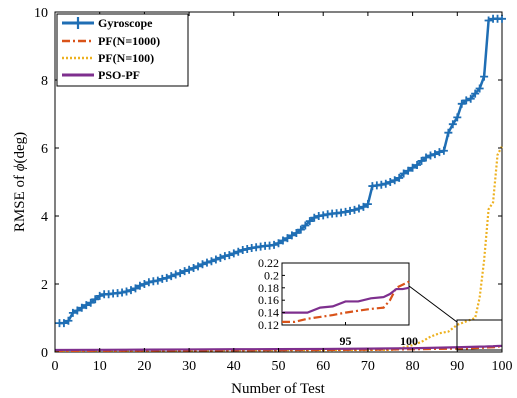 Image resolution: width=517 pixels, height=398 pixels. What do you see at coordinates (78, 23) in the screenshot?
I see `legend-marker-plus-icon` at bounding box center [78, 23].